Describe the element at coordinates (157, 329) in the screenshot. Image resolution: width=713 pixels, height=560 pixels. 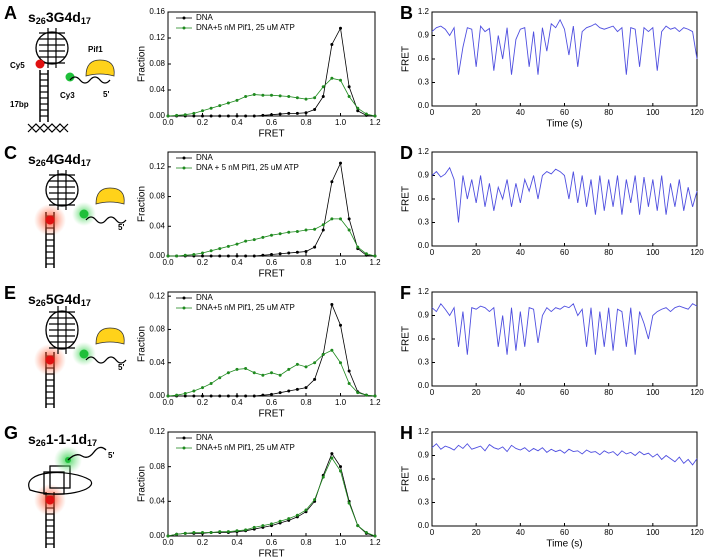
I see `y-tick-label: 0.08` at that location.